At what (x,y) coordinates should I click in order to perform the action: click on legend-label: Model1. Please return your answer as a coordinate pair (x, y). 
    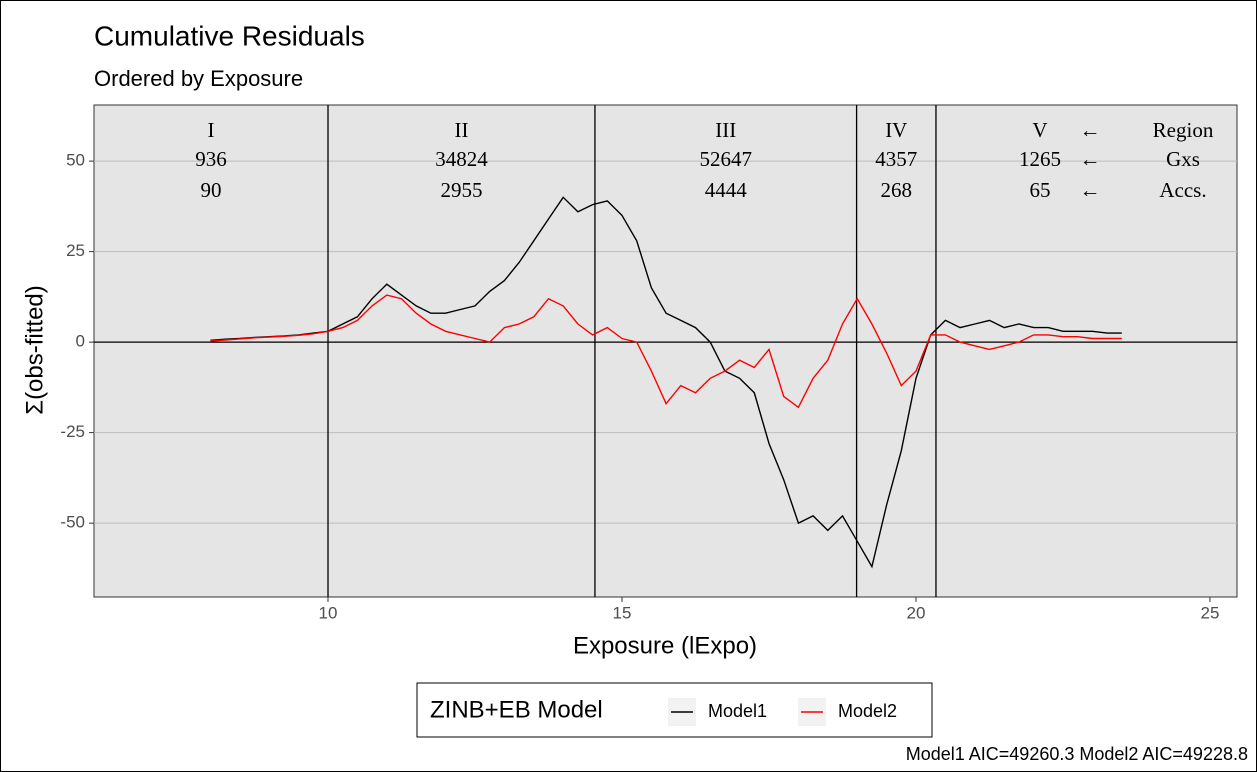
    Looking at the image, I should click on (737, 711).